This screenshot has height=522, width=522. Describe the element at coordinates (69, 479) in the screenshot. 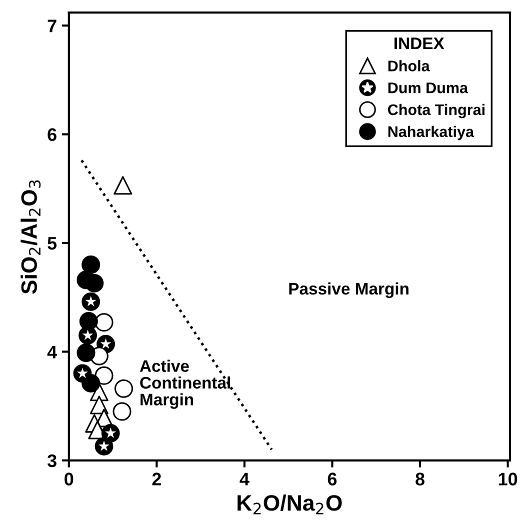

I see `x-tick-label: 0` at that location.